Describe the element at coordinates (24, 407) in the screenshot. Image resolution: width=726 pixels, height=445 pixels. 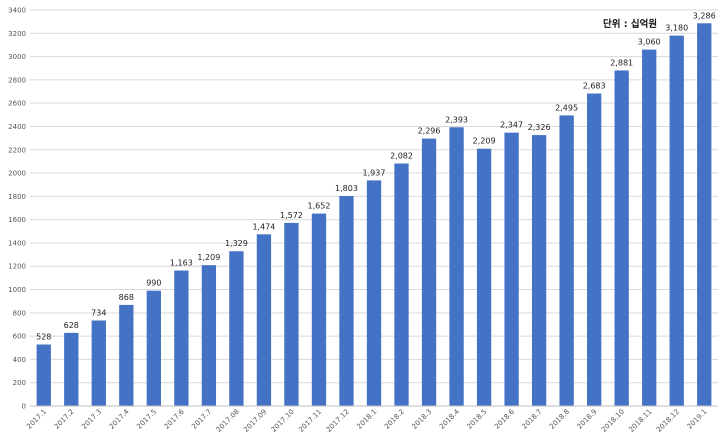
I see `y-tick-label: 0` at that location.